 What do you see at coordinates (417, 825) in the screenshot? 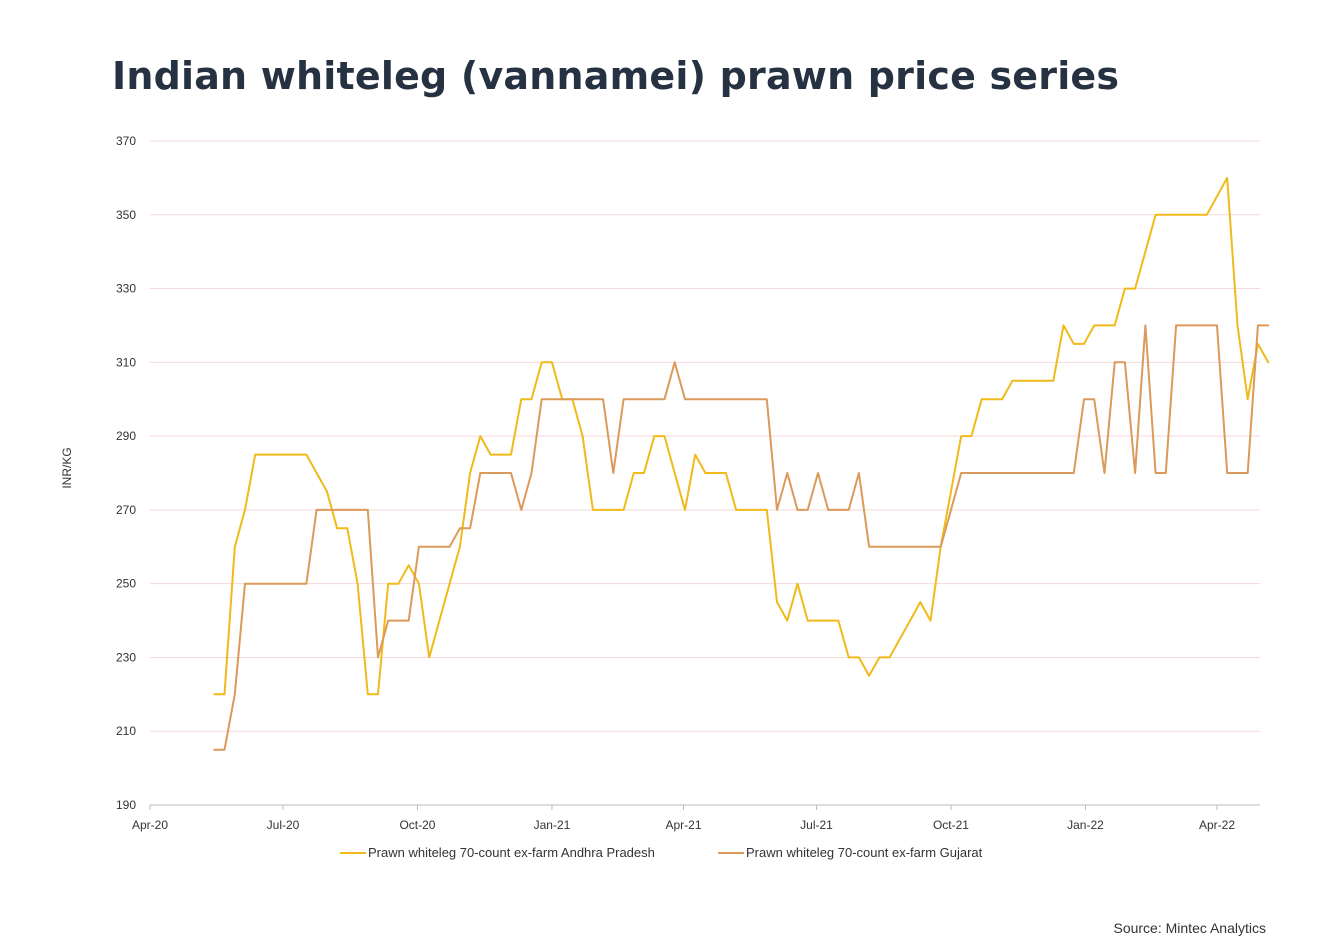
I see `x-tick-label: Oct-20` at bounding box center [417, 825].